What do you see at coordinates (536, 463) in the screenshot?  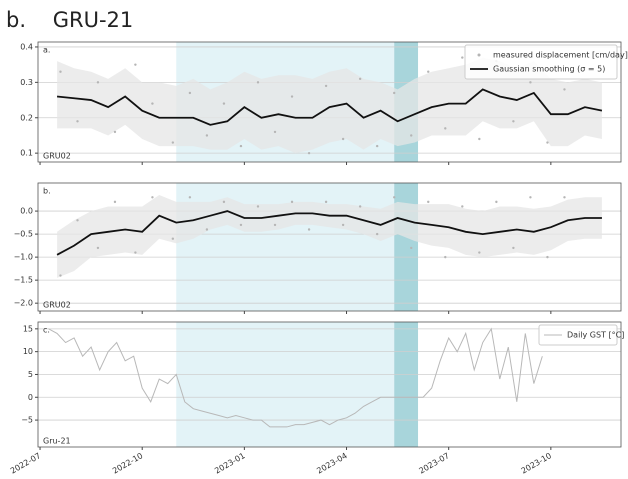 I see `x-tick-label: 2023-10` at bounding box center [536, 463].